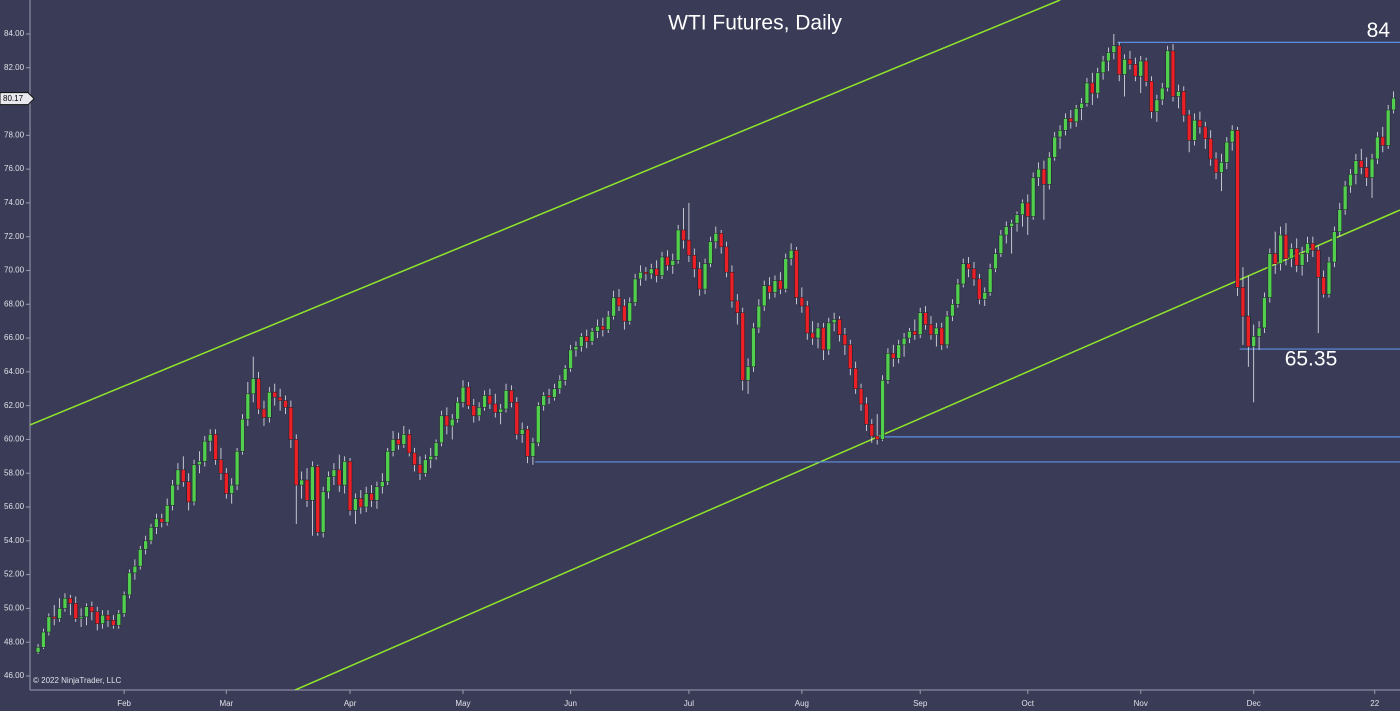  Describe the element at coordinates (14, 33) in the screenshot. I see `y-tick-label: 84.00` at that location.